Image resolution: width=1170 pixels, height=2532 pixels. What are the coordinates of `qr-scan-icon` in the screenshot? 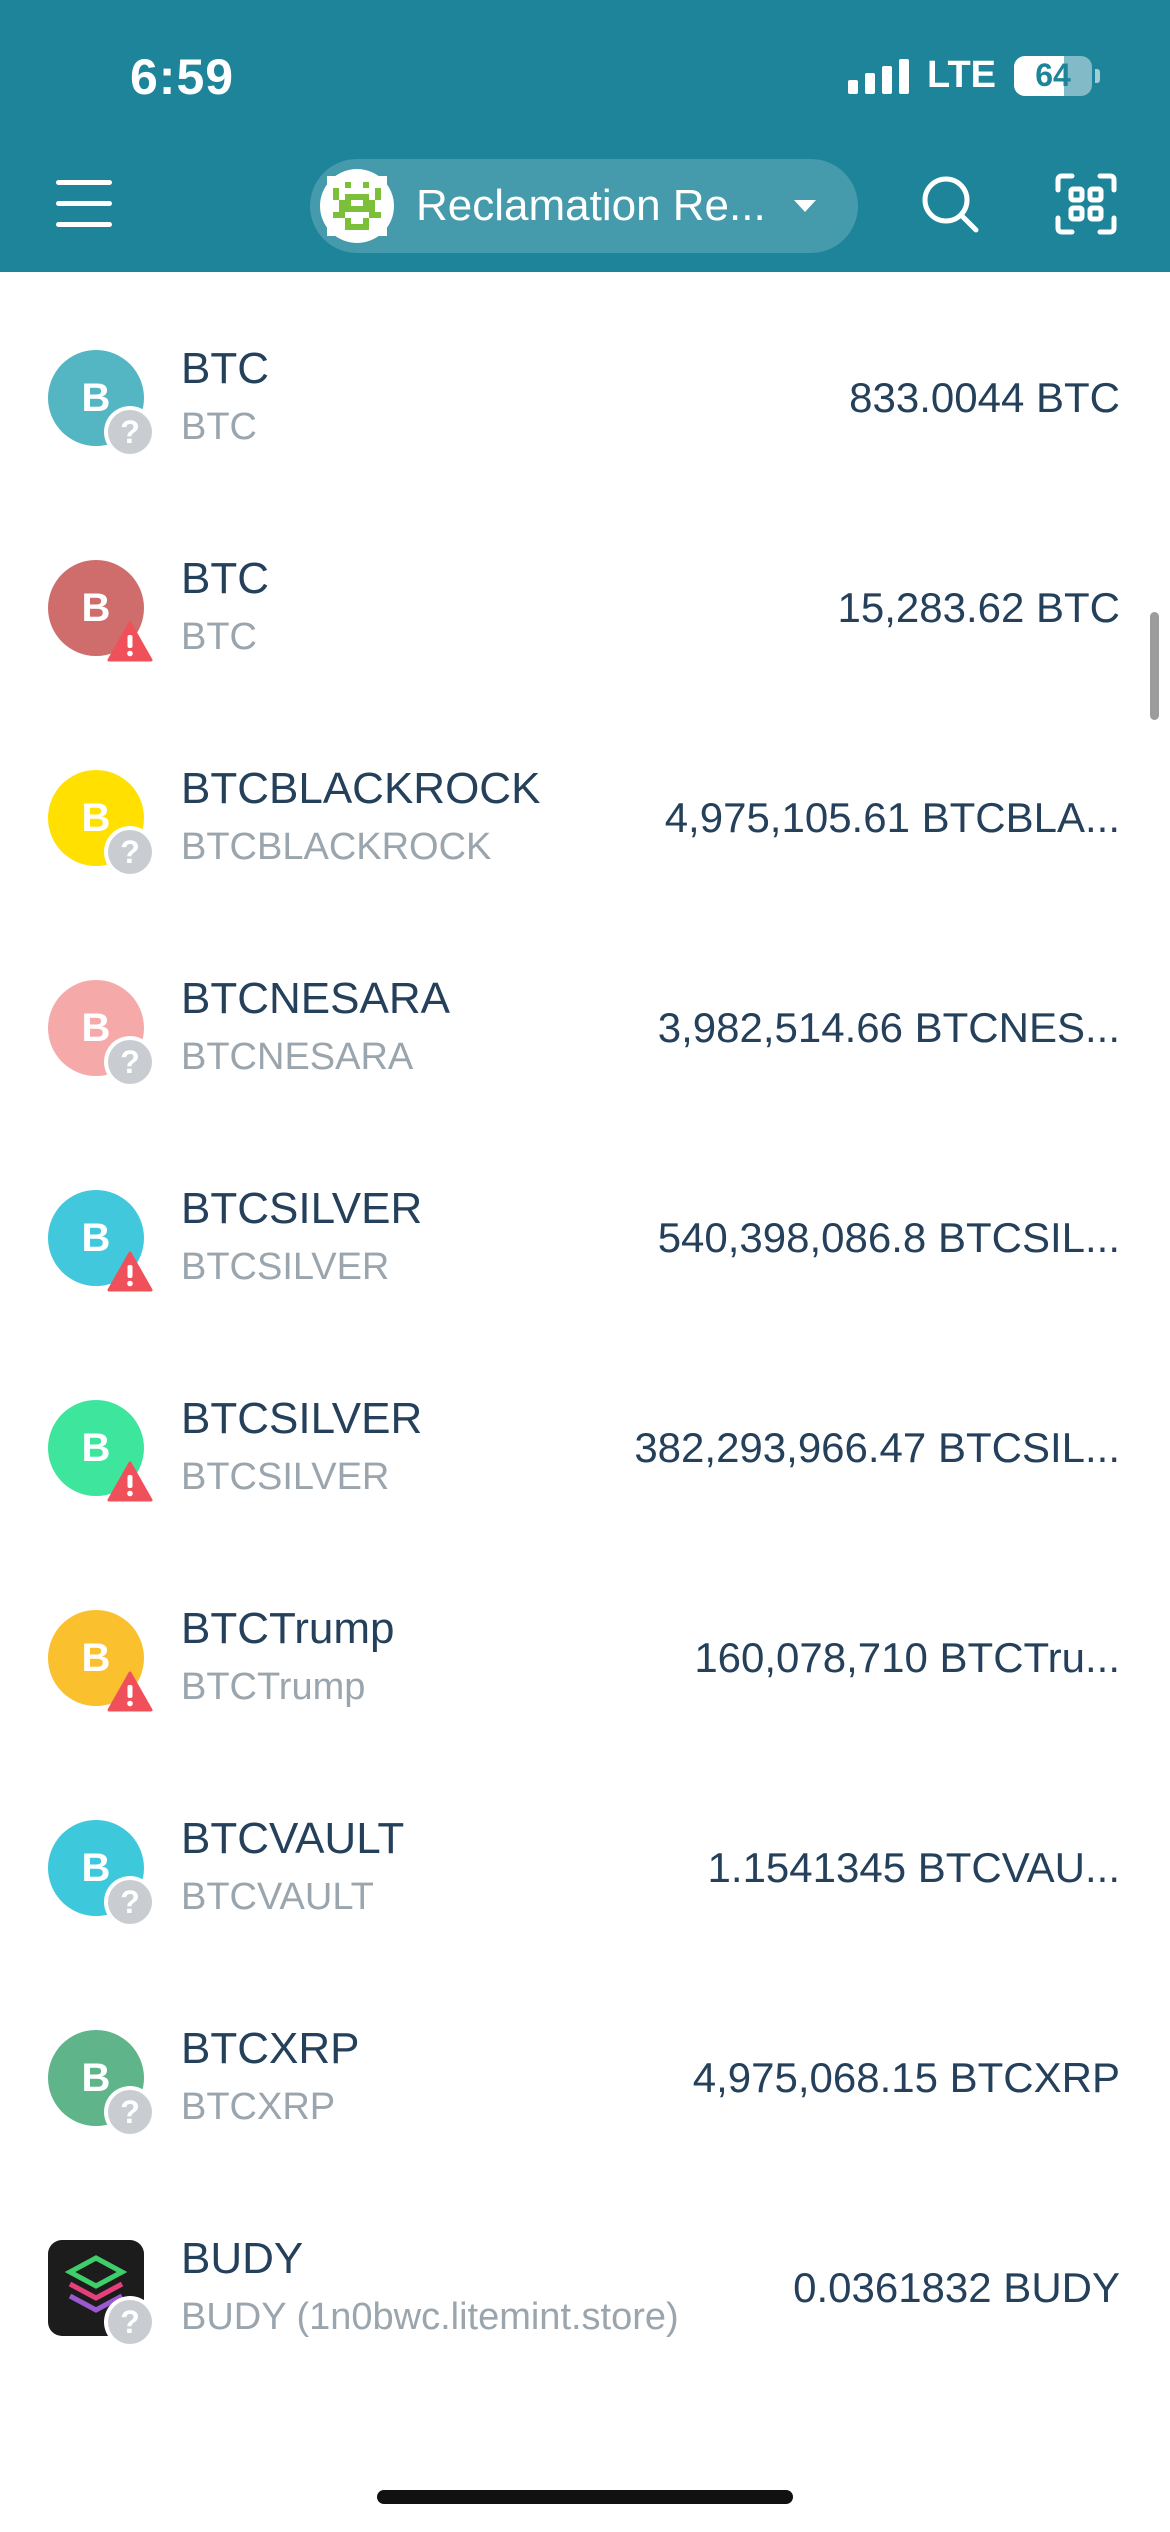 It's located at (1086, 204).